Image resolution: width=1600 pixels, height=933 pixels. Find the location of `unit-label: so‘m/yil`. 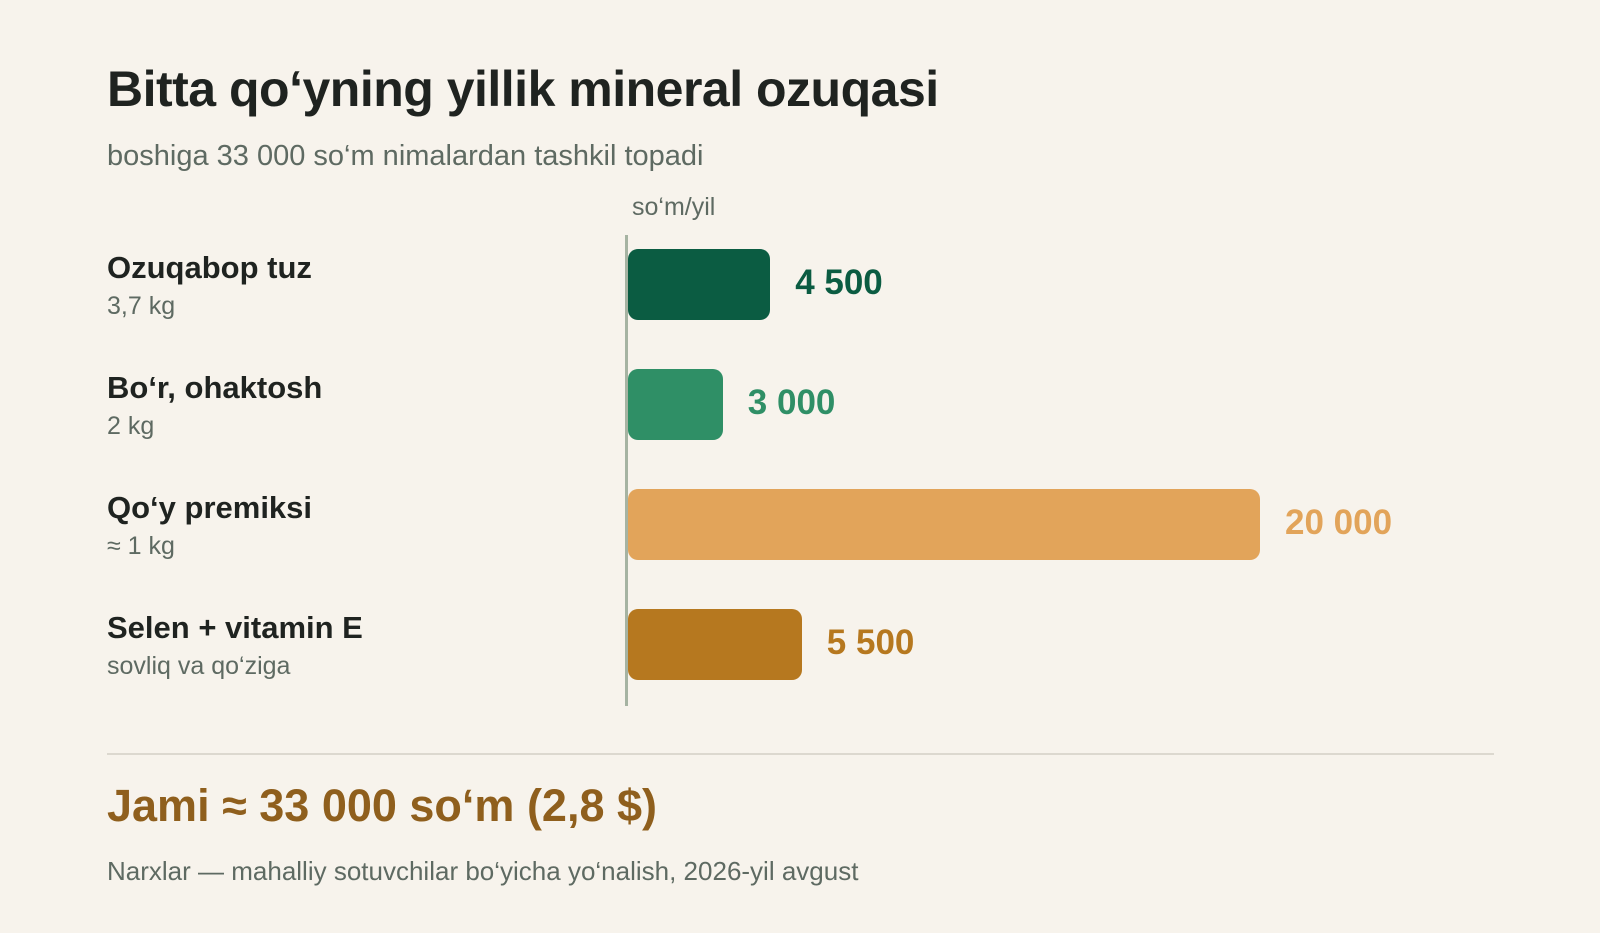

unit-label: so‘m/yil is located at coordinates (674, 207).